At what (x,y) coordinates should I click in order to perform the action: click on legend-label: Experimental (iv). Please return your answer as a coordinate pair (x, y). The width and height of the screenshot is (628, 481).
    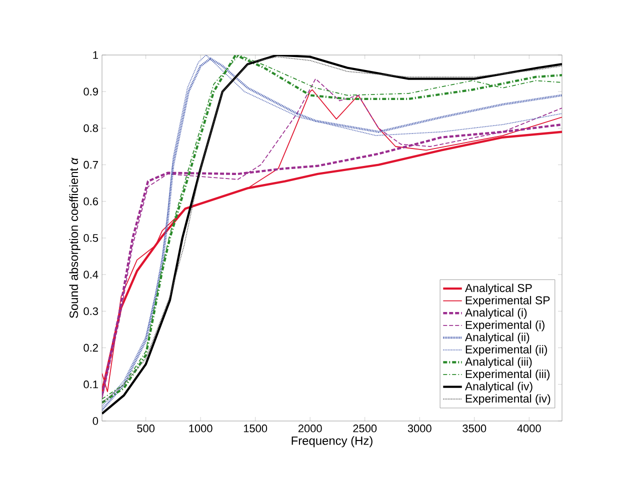
    Looking at the image, I should click on (508, 399).